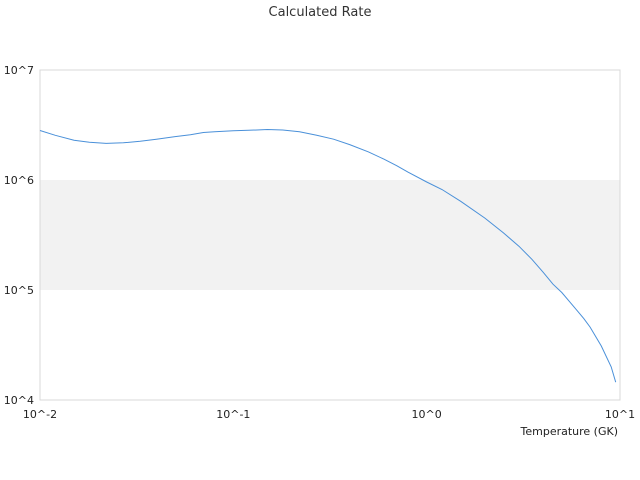  I want to click on y-tick-label: 10^7, so click(19, 70).